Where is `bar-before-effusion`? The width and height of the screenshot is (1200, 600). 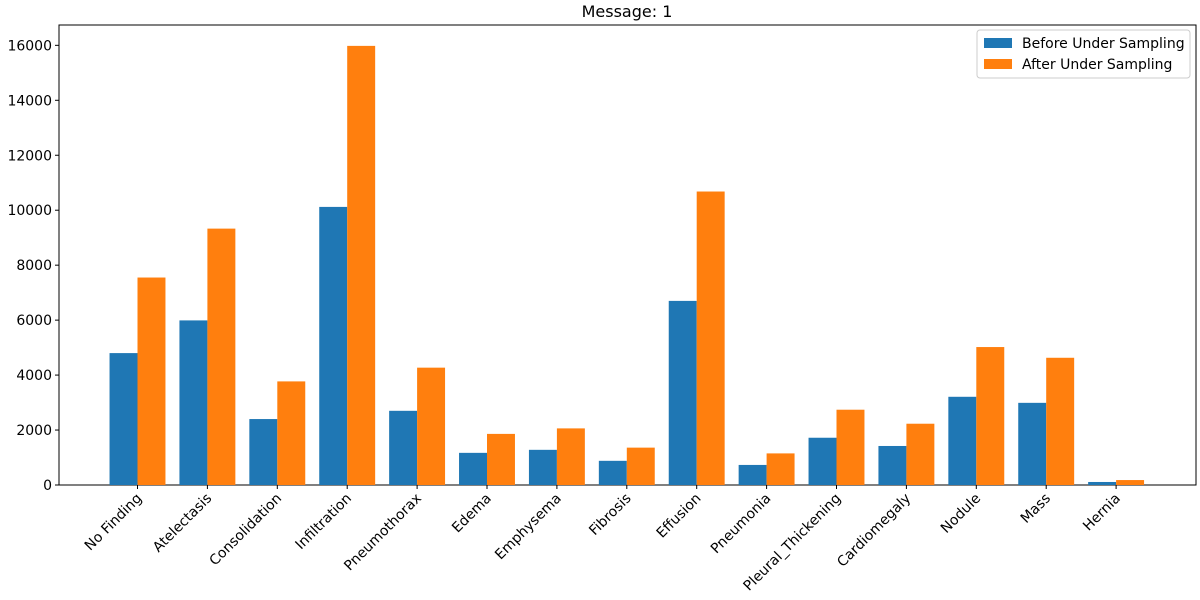
bar-before-effusion is located at coordinates (682, 392).